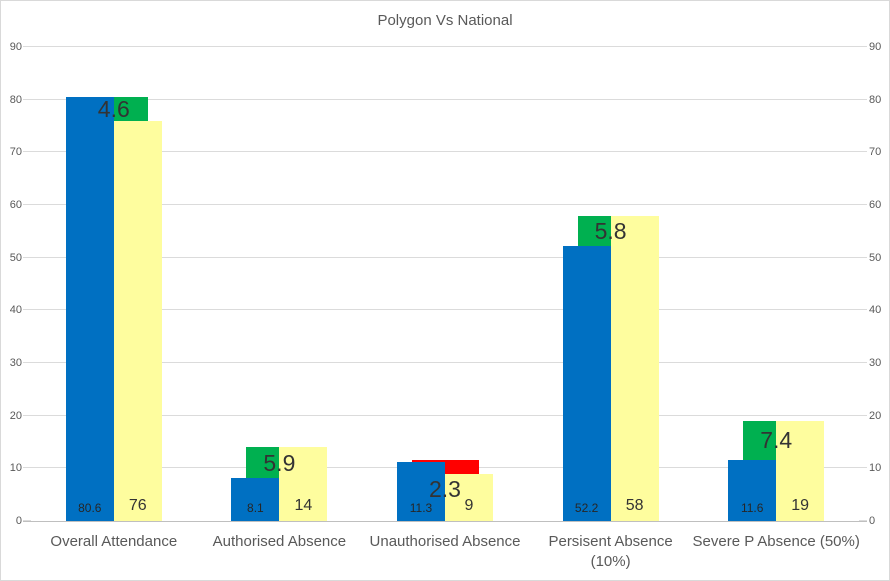  I want to click on data-label-national: 76, so click(137, 505).